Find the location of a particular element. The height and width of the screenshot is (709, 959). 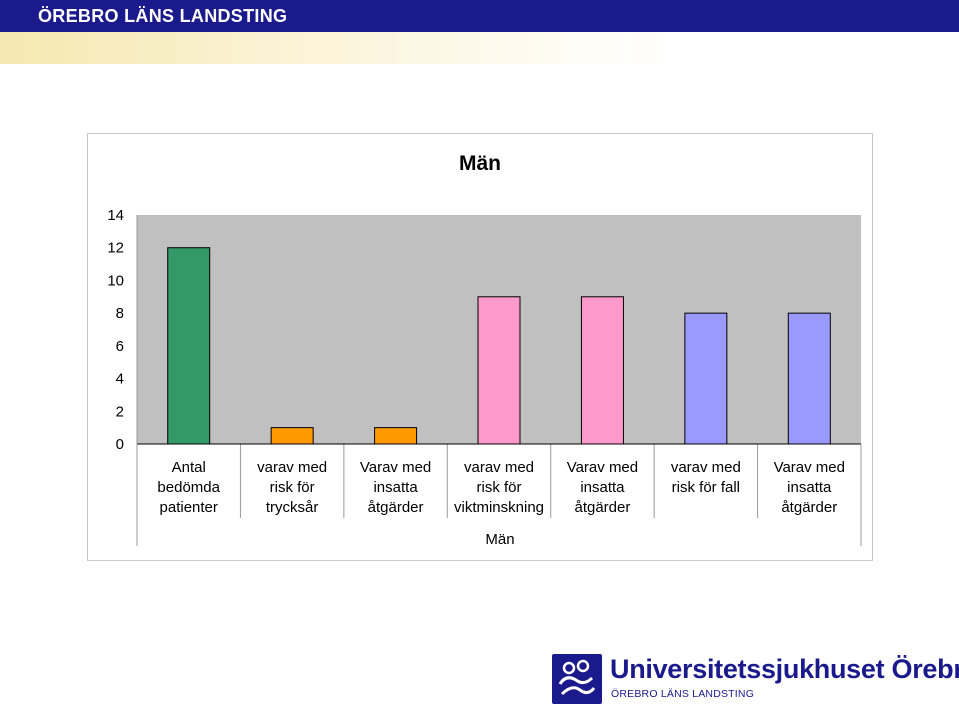

hospital-name: Universitetssjukhuset Örebro is located at coordinates (784, 669).